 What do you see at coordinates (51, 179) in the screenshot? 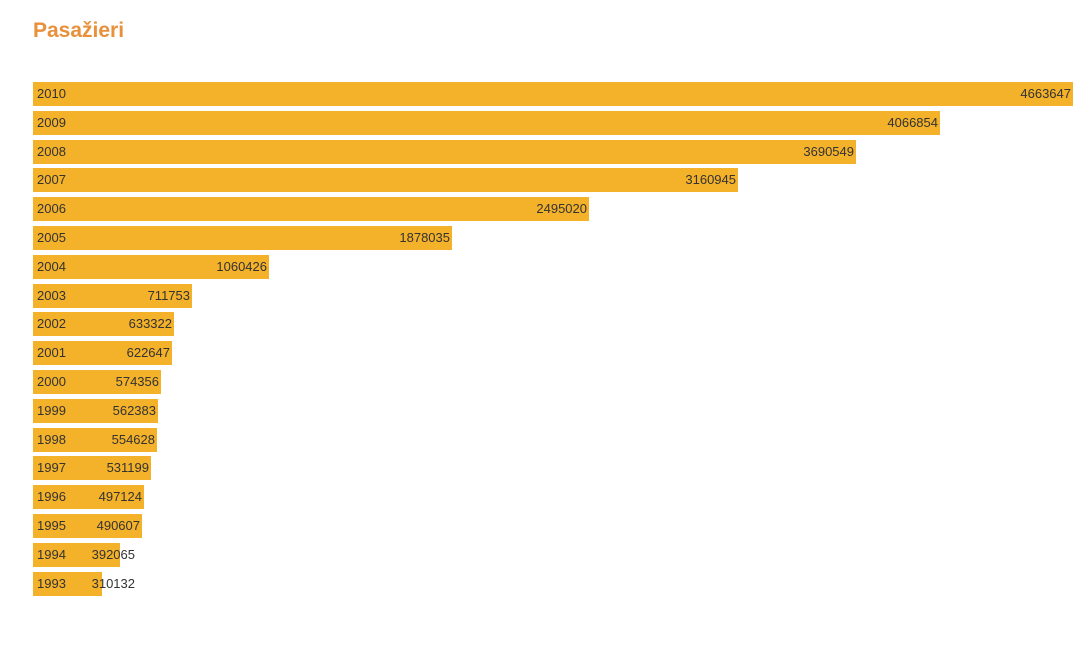
I see `category-label: 2007` at bounding box center [51, 179].